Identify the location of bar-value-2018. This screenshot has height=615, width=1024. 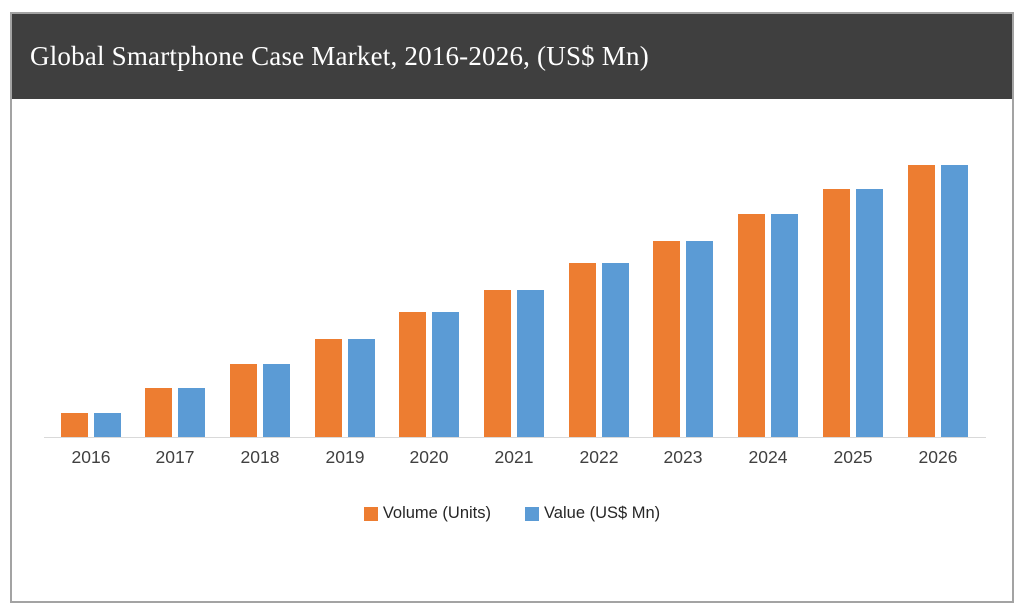
(276, 400).